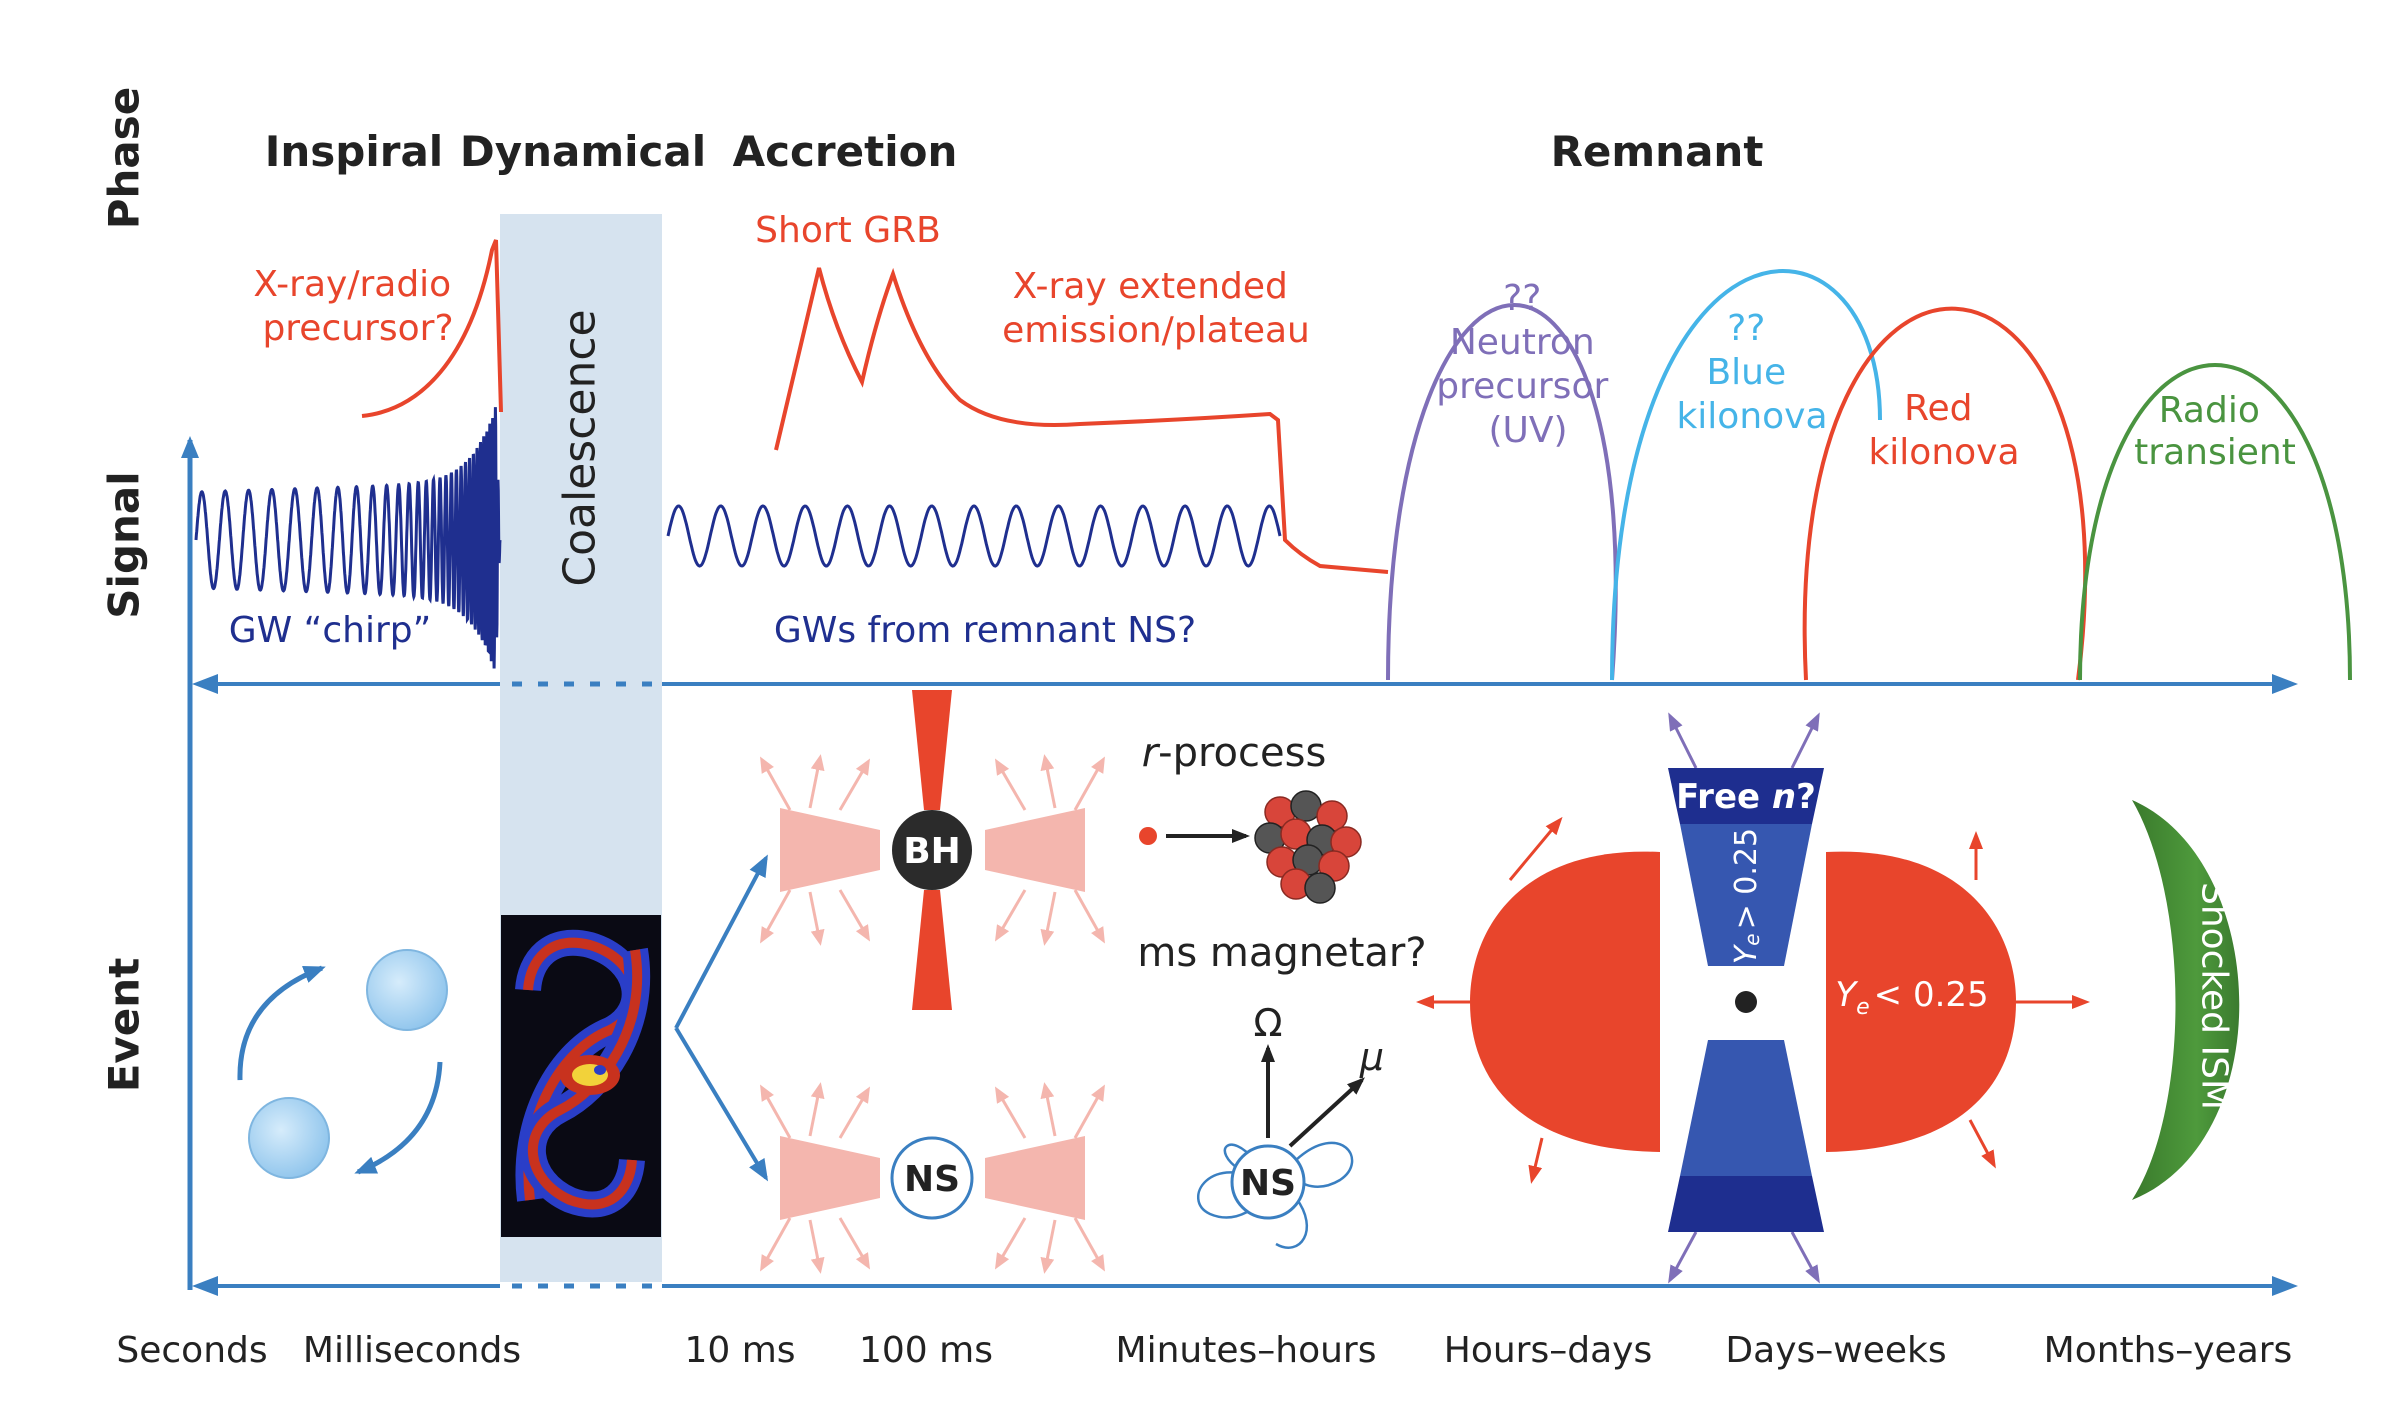  I want to click on phase-inspiral: Inspiral, so click(354, 151).